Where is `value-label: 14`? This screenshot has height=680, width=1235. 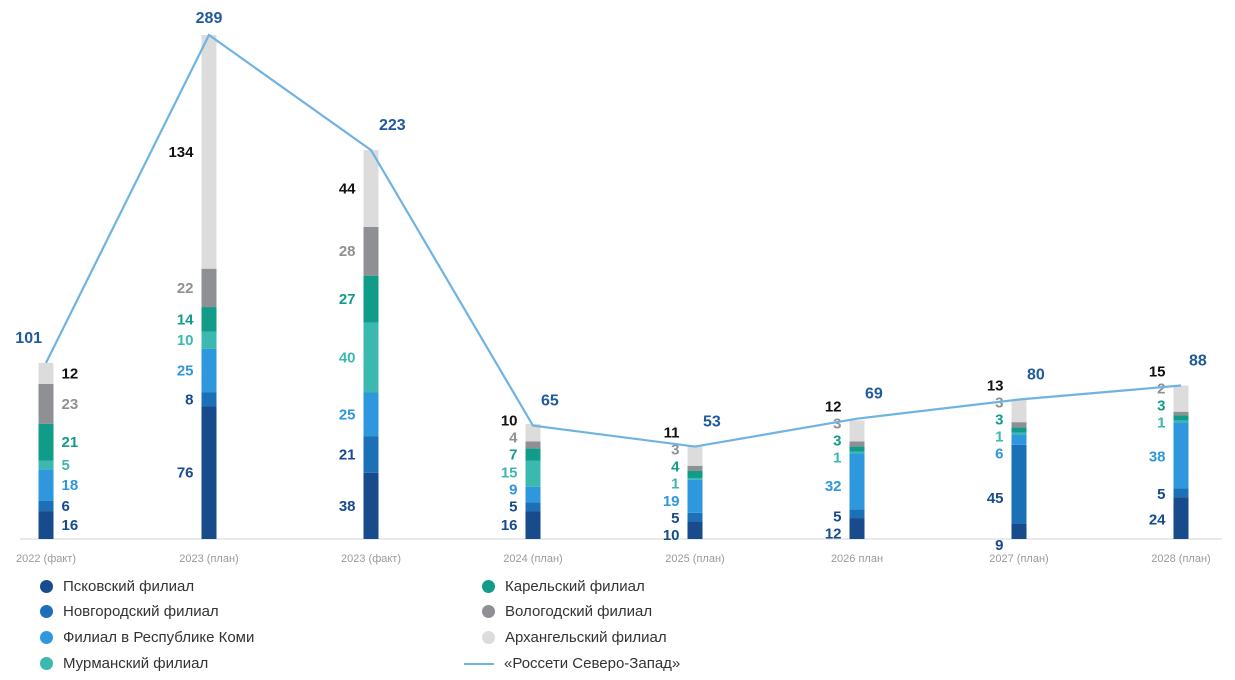 value-label: 14 is located at coordinates (185, 319).